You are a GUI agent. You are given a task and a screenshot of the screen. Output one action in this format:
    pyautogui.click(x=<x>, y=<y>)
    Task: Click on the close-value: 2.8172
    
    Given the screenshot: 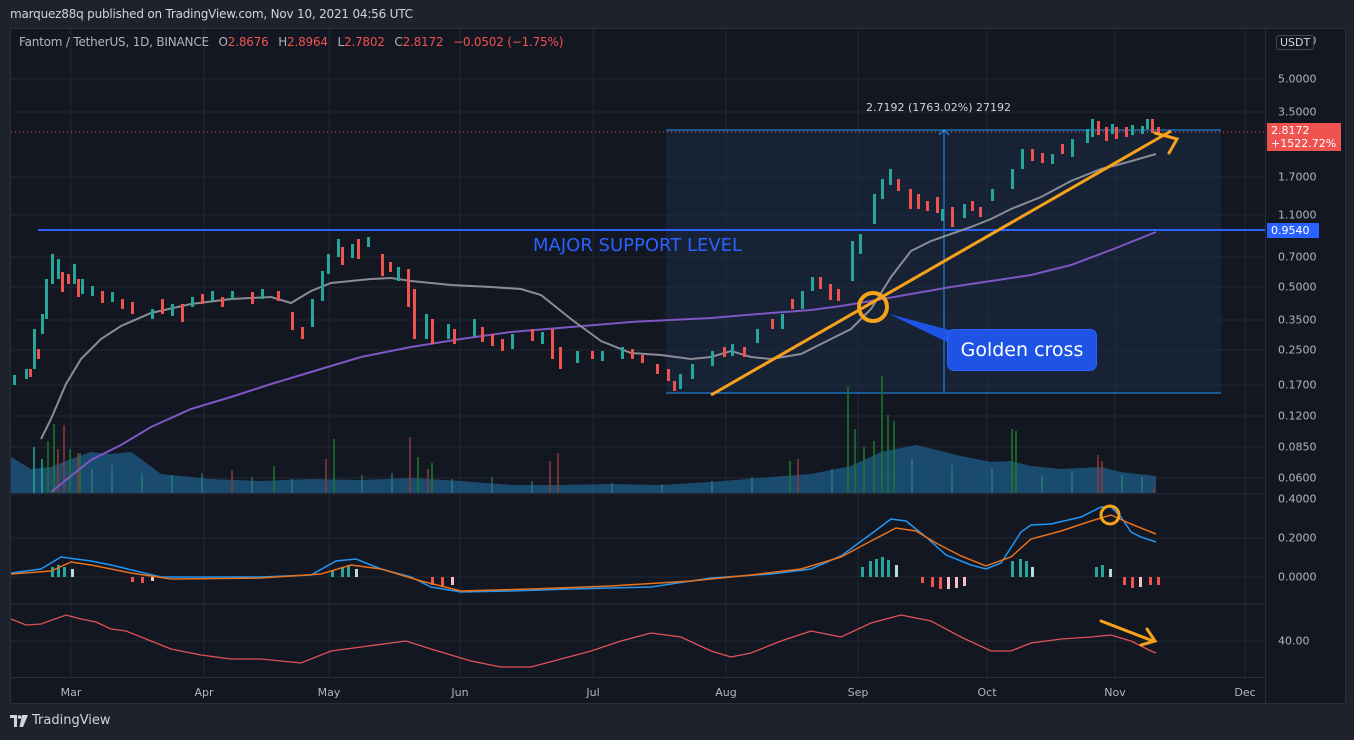 What is the action you would take?
    pyautogui.click(x=423, y=42)
    